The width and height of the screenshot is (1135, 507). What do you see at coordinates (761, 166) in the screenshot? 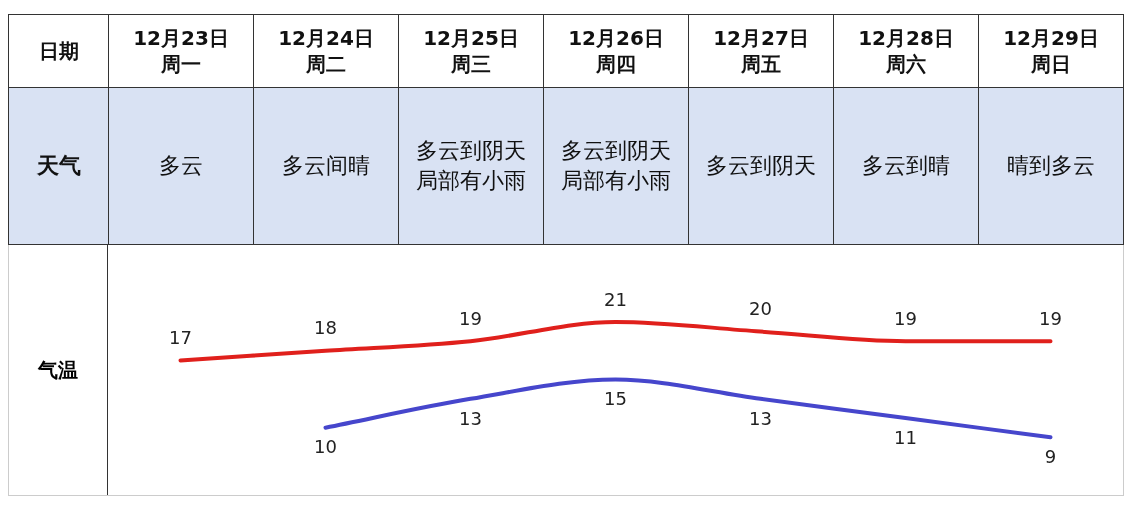
I see `text: 多云到阴天` at bounding box center [761, 166].